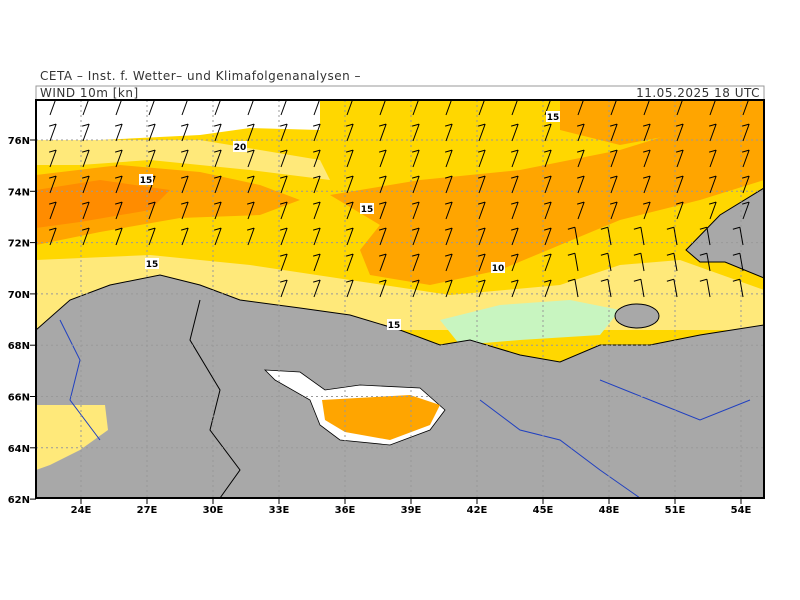  I want to click on lon-label: 30E, so click(213, 510).